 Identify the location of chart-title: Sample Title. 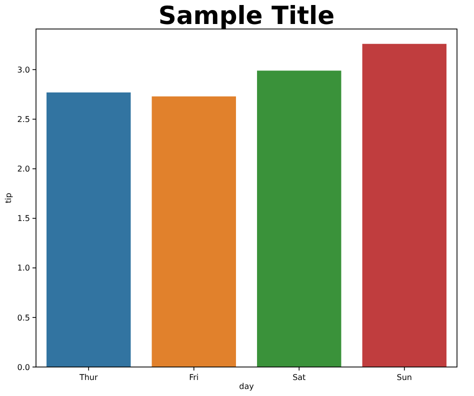
(246, 15).